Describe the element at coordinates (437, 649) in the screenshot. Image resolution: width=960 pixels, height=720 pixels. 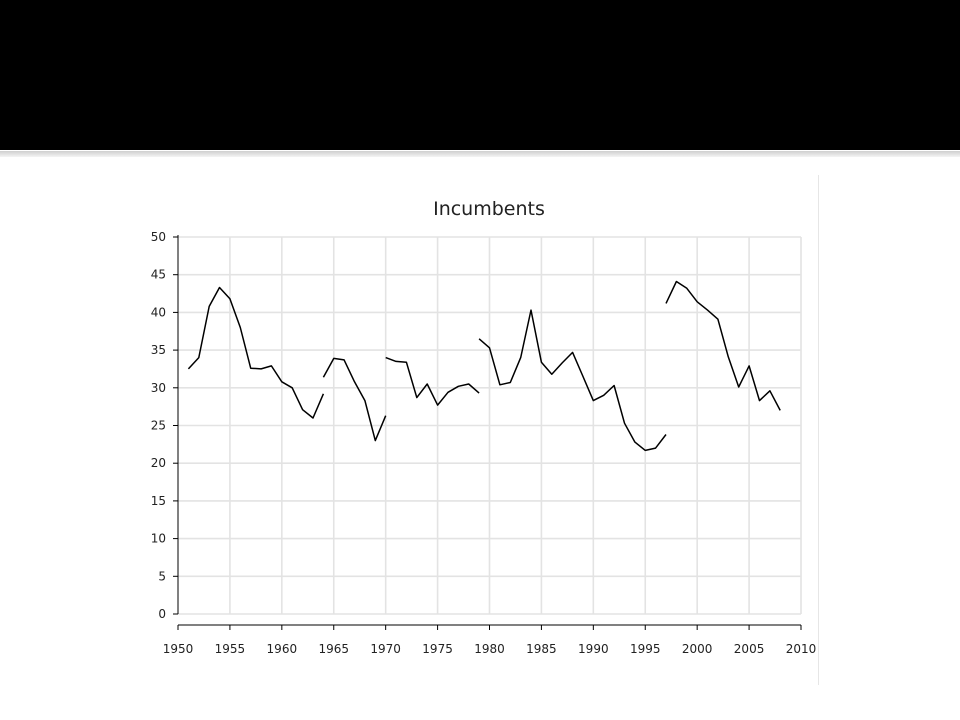
I see `x-tick-label-1975: 1975` at that location.